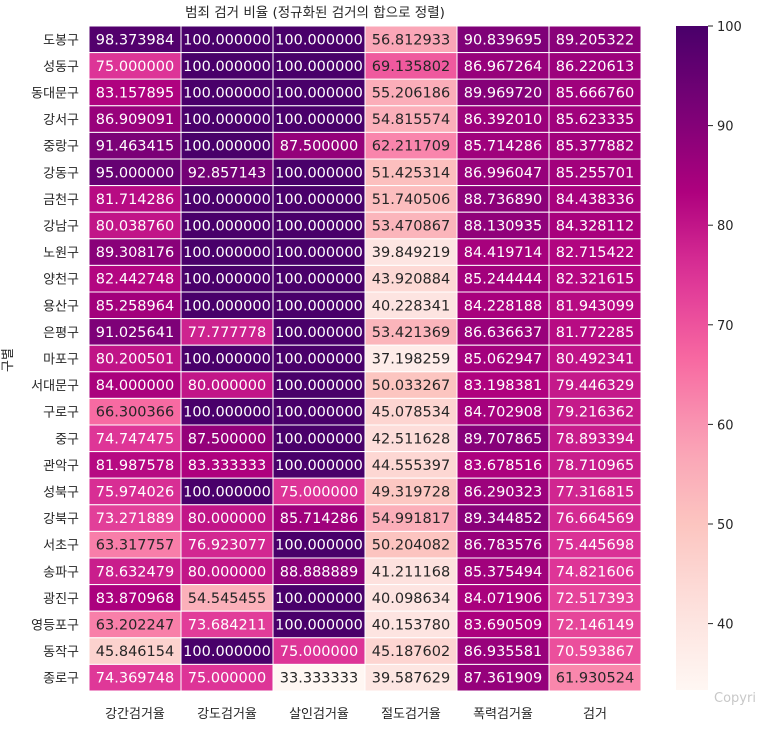  What do you see at coordinates (135, 94) in the screenshot?
I see `cell-value-label: 83.157895` at bounding box center [135, 94].